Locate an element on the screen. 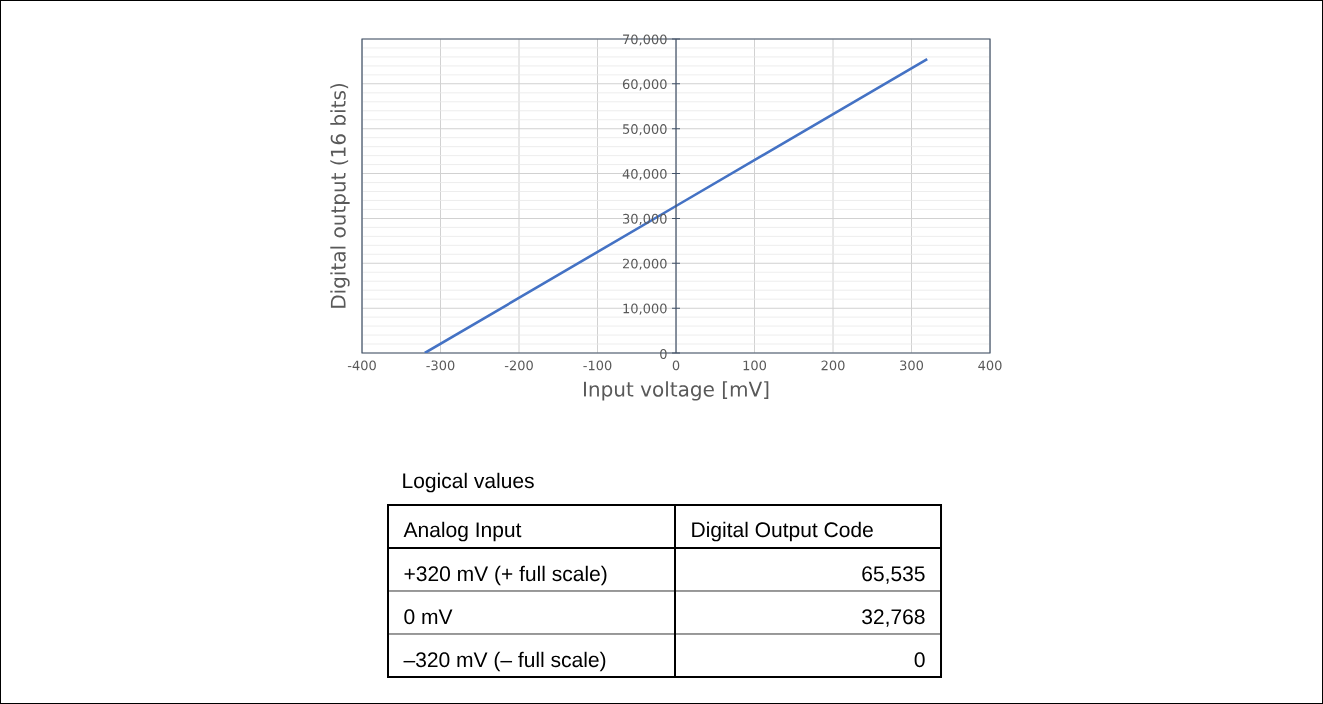 The width and height of the screenshot is (1323, 704). x-tick-label: 100 is located at coordinates (755, 365).